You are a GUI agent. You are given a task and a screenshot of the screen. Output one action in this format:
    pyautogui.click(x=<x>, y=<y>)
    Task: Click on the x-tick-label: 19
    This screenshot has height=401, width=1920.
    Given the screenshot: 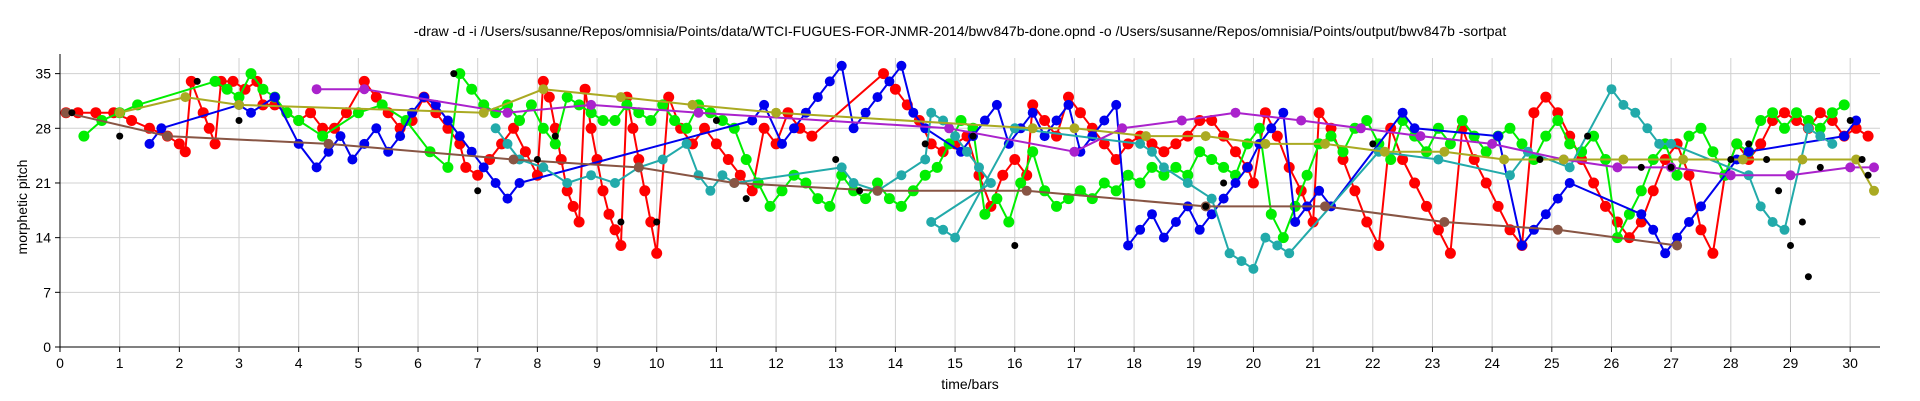 What is the action you would take?
    pyautogui.click(x=1194, y=363)
    